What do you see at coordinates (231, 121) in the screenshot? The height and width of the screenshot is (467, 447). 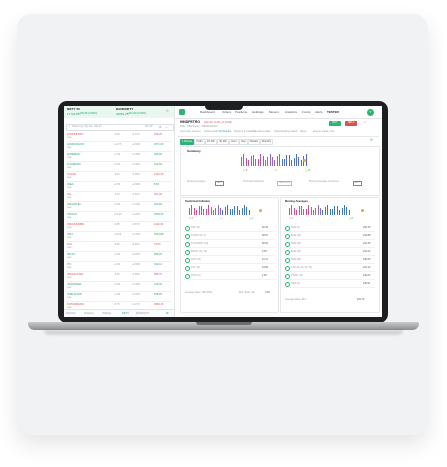 I see `bookmark-icon: ✓` at bounding box center [231, 121].